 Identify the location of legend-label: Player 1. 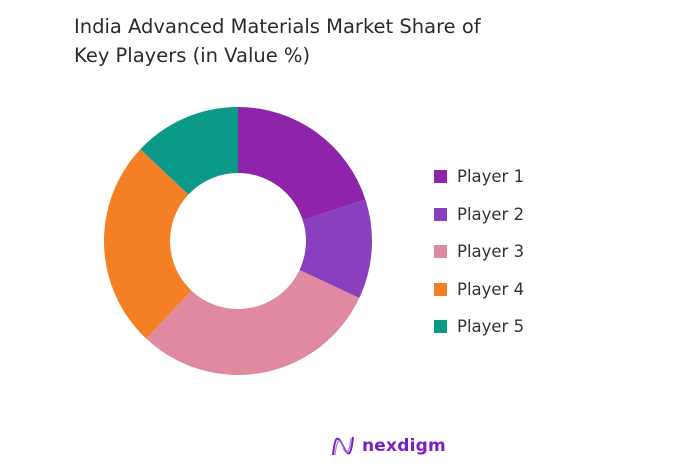
(491, 177).